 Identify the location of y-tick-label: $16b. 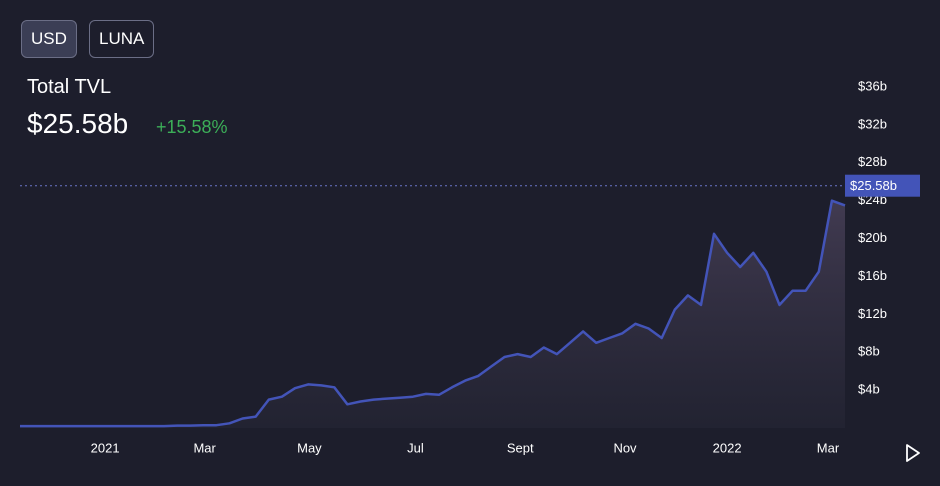
(872, 275).